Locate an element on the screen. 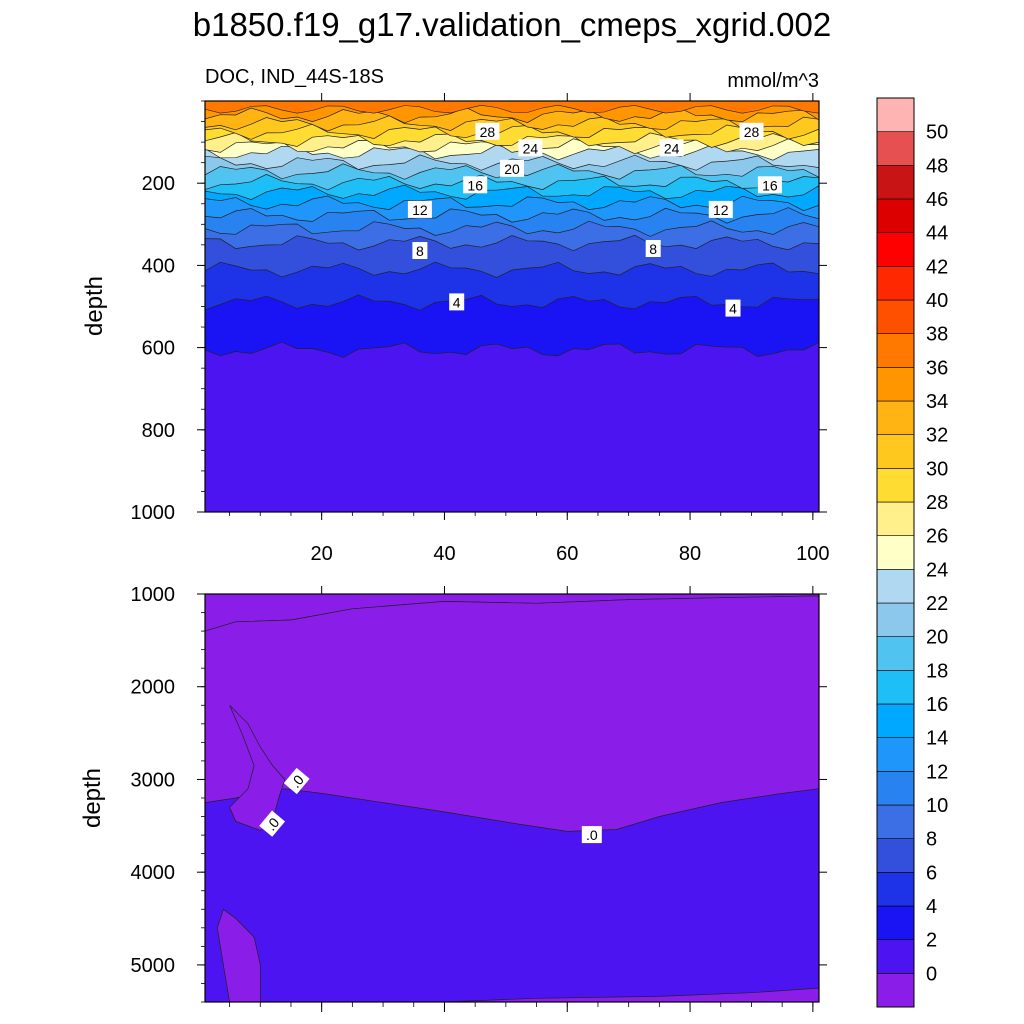 The width and height of the screenshot is (1024, 1024). y-tick-label: 4000 is located at coordinates (153, 873).